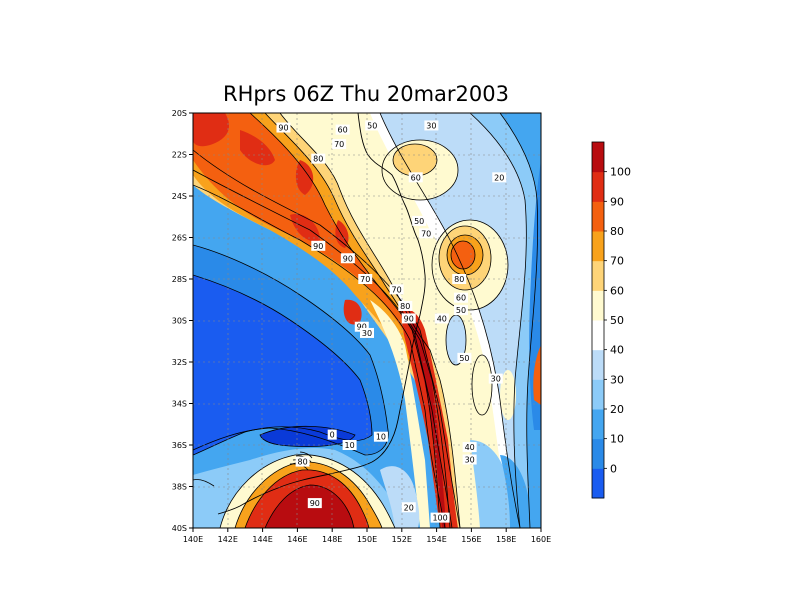  What do you see at coordinates (541, 539) in the screenshot?
I see `x-tick-label: 160E` at bounding box center [541, 539].